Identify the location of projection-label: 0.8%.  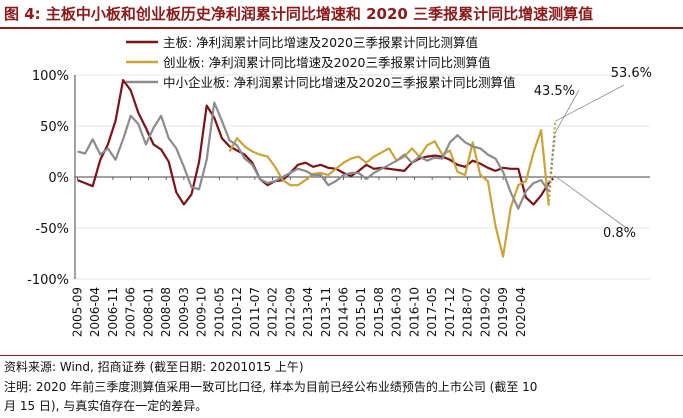
(619, 233).